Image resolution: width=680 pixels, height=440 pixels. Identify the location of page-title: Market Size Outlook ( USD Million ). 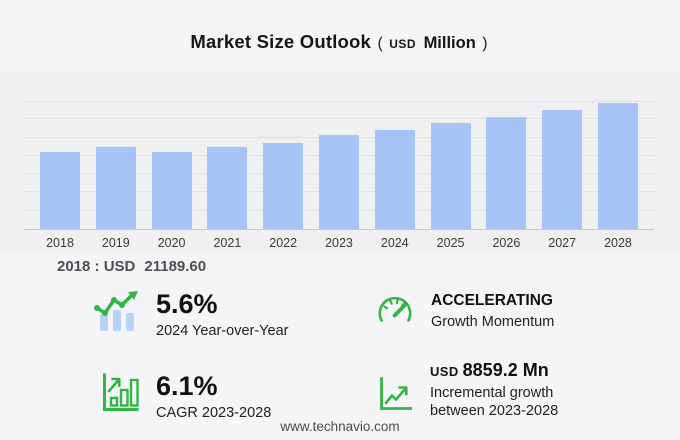
(340, 42).